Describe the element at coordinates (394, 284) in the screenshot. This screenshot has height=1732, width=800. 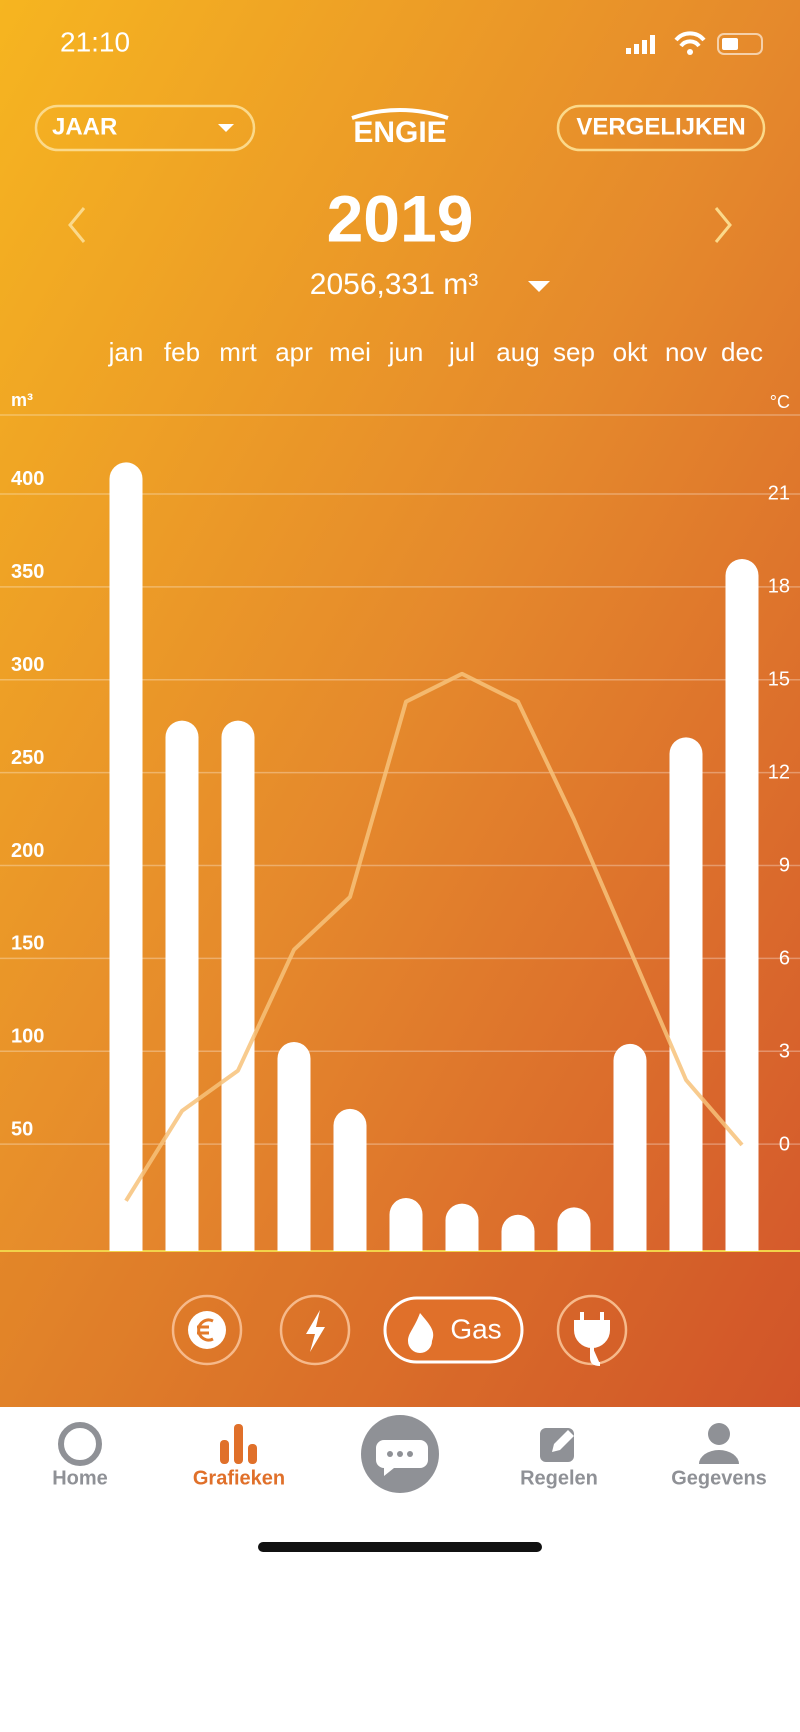
I see `total: 2056,331 m³` at that location.